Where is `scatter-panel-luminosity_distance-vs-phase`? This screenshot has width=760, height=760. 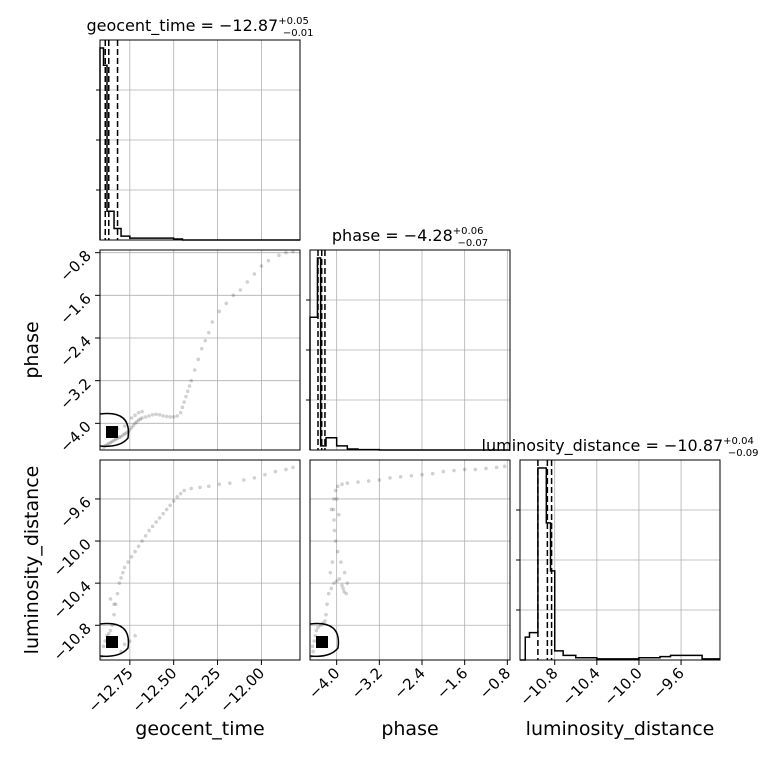 scatter-panel-luminosity_distance-vs-phase is located at coordinates (410, 560).